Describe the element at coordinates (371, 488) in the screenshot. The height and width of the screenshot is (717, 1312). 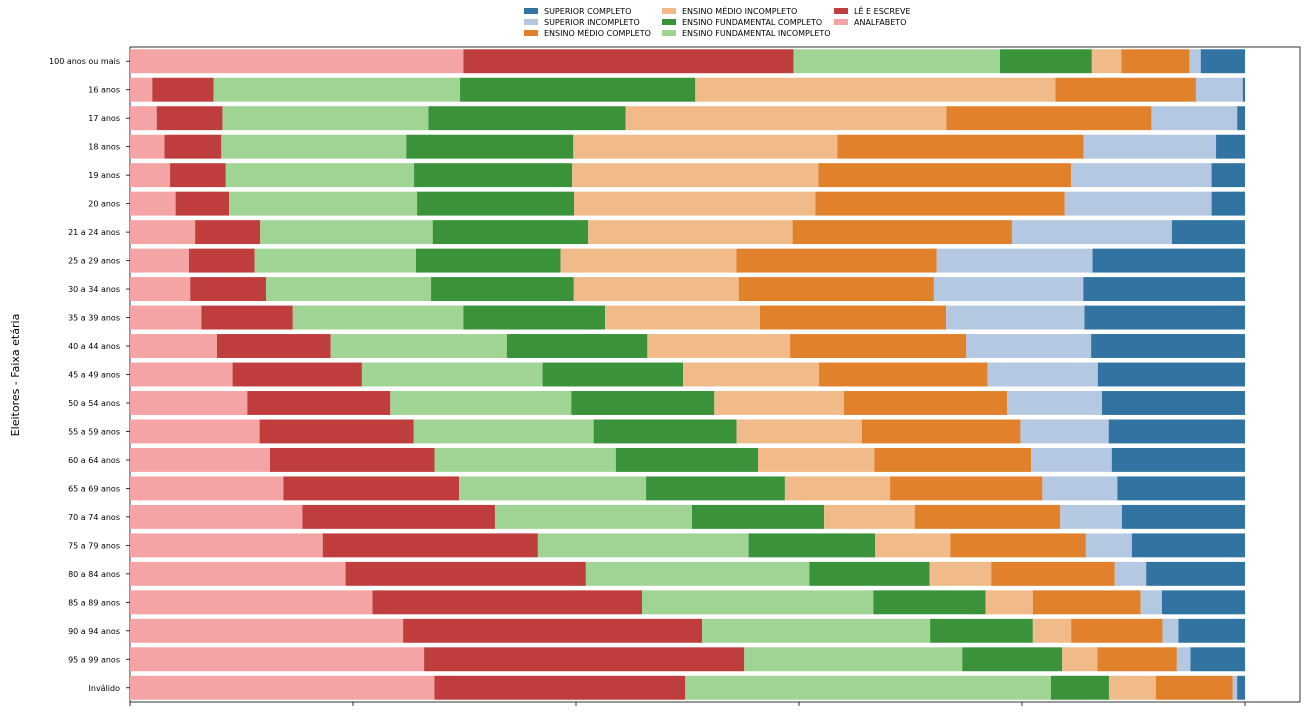
I see `bar-65-a-69-anos-le-e-escreve` at that location.